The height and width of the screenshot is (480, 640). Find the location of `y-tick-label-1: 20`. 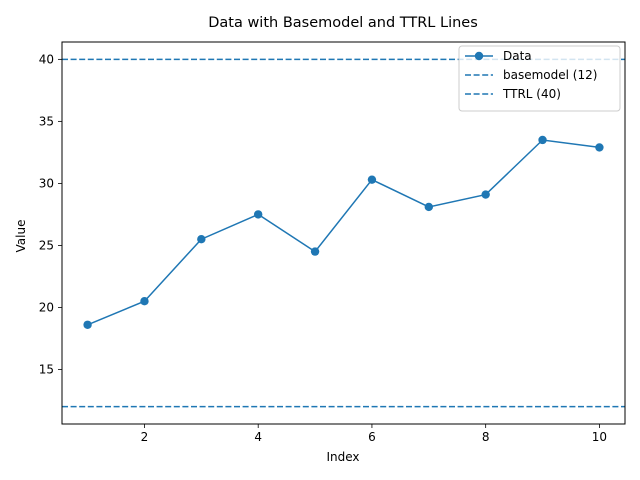

y-tick-label-1: 20 is located at coordinates (46, 307).